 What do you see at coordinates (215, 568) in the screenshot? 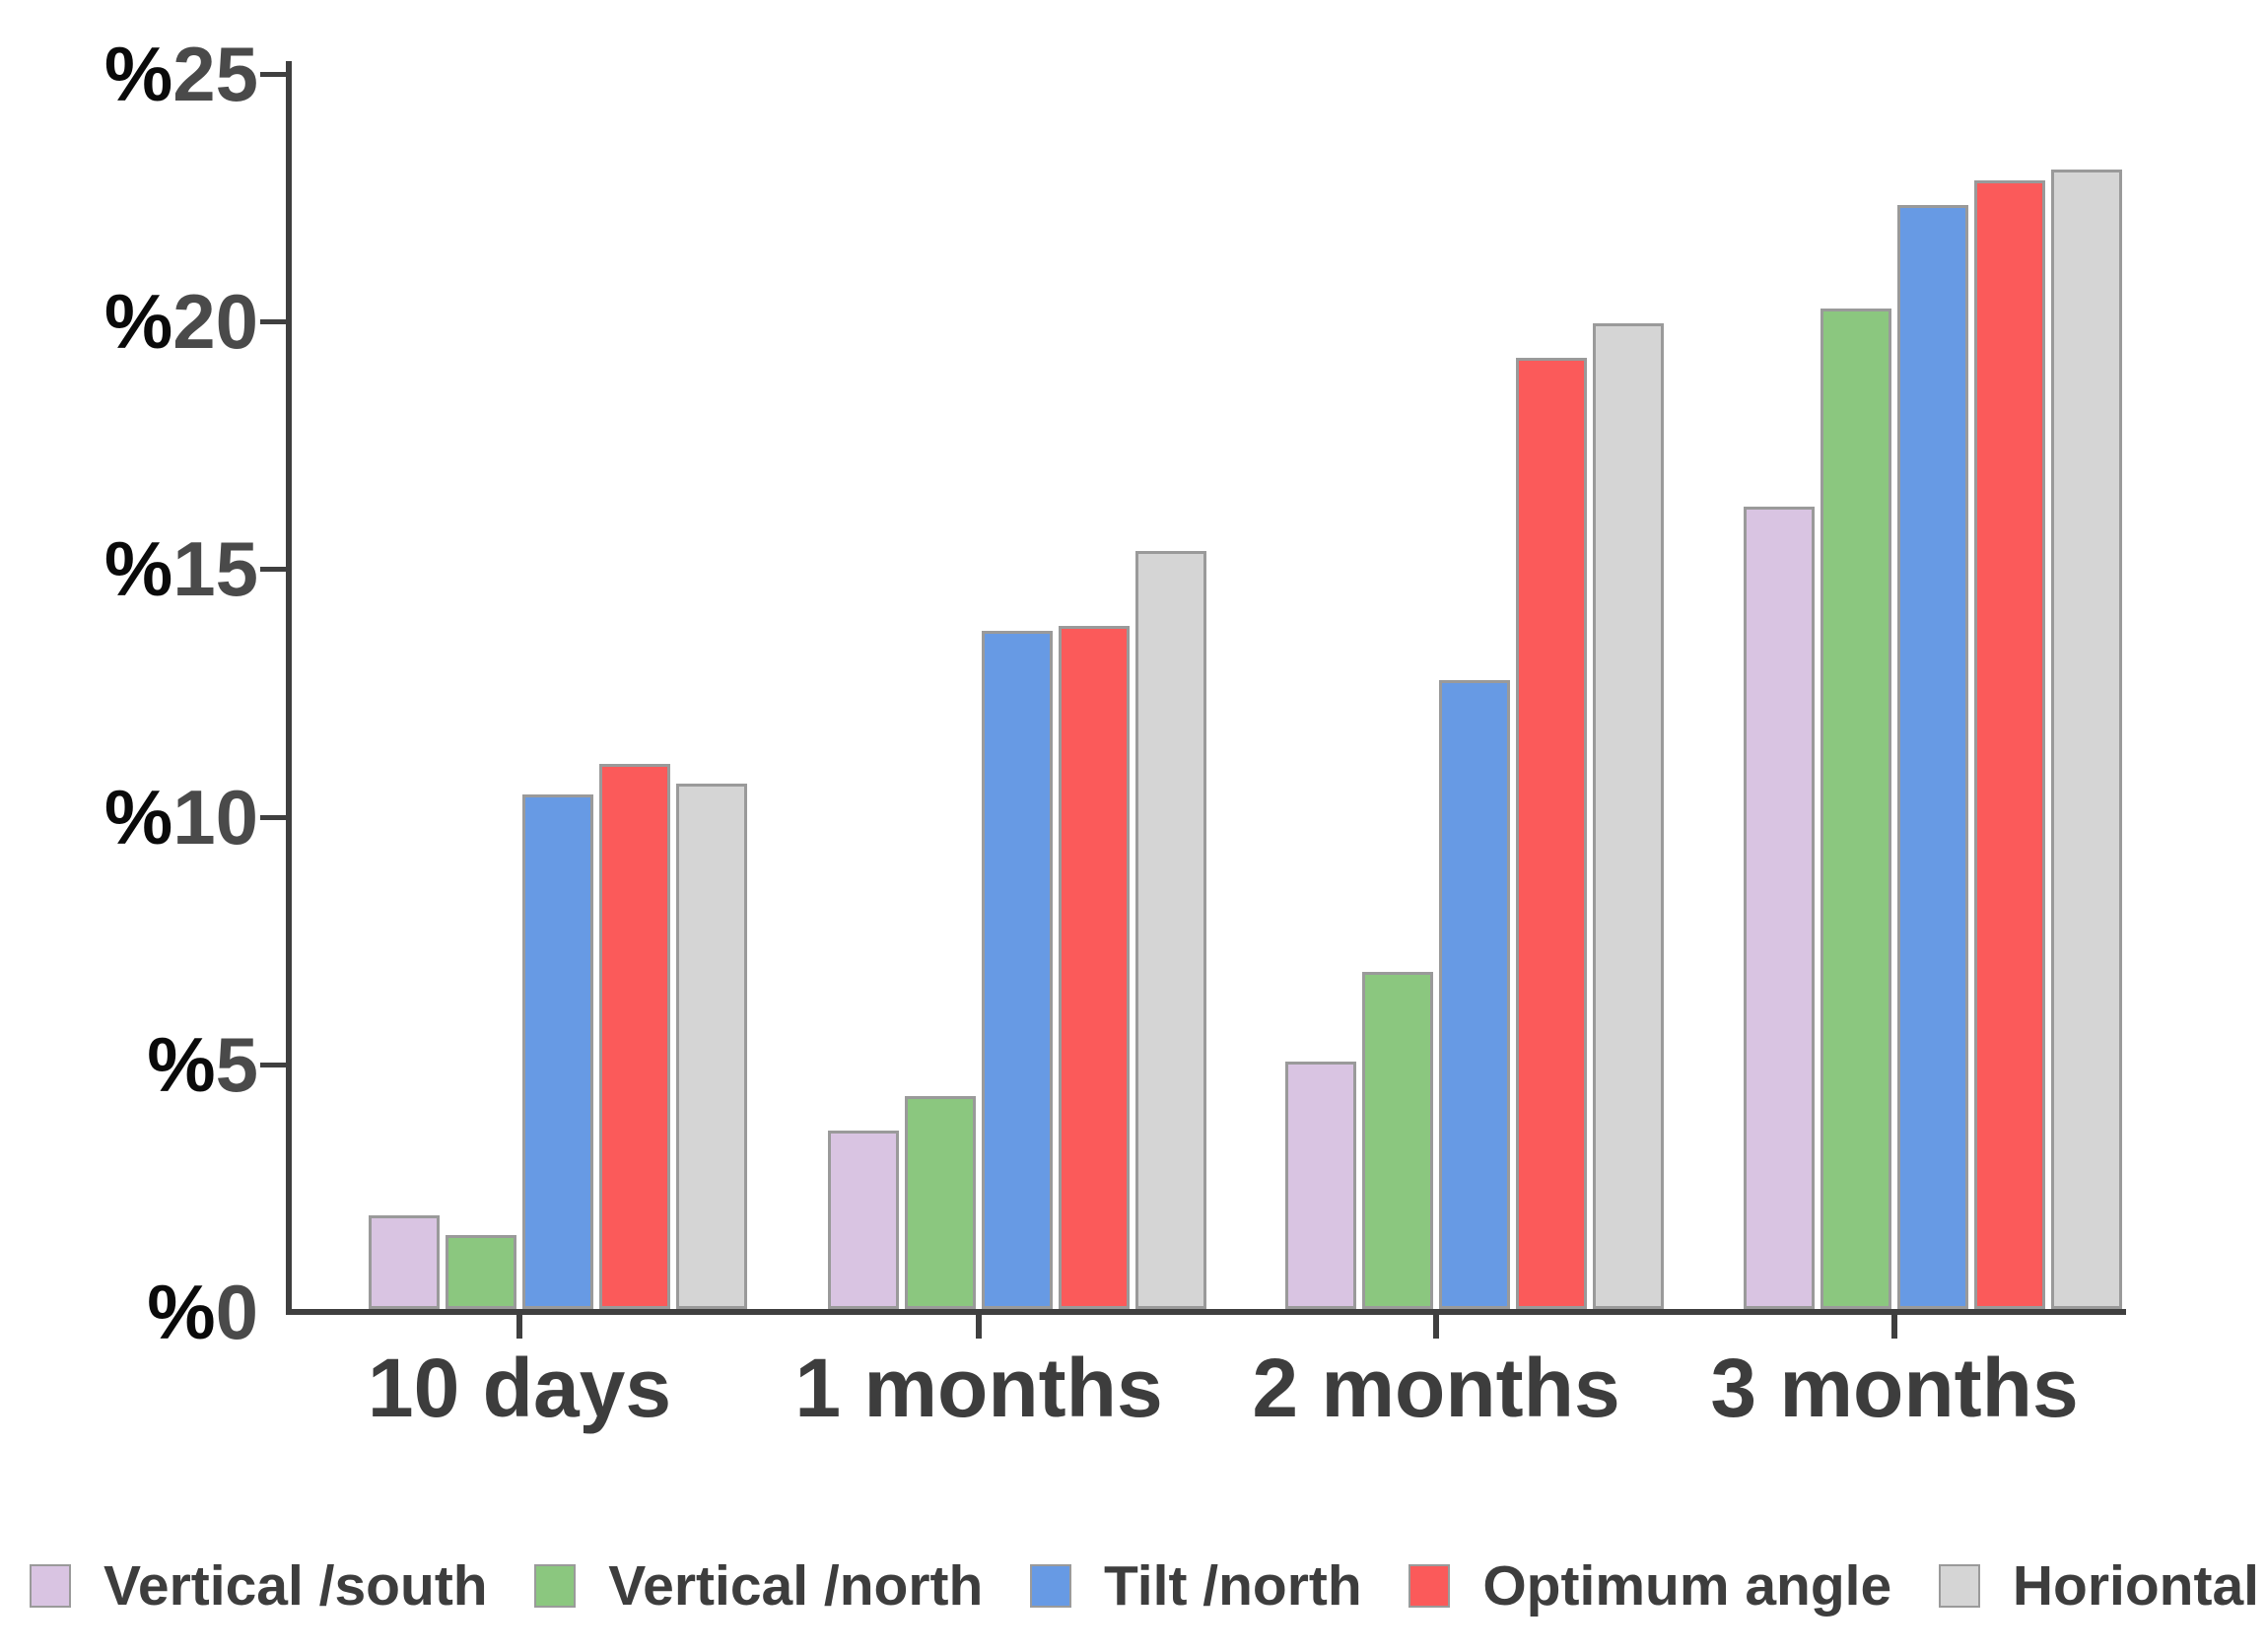
I see `y-tick-value: 15` at bounding box center [215, 568].